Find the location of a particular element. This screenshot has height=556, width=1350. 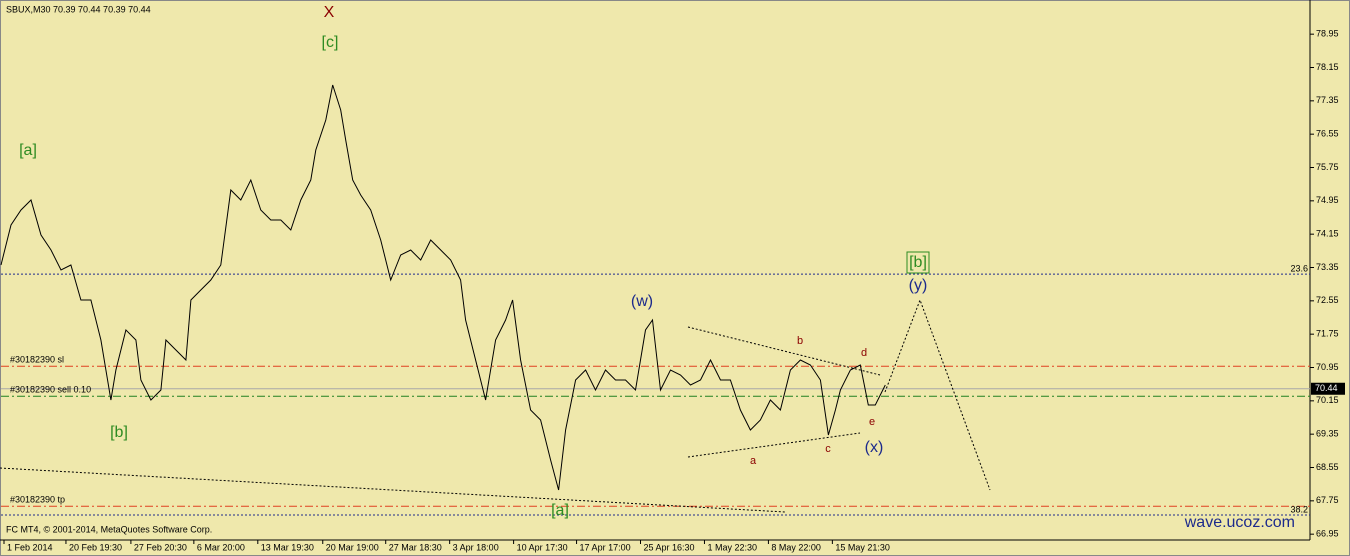

annotation: [c] is located at coordinates (330, 42).